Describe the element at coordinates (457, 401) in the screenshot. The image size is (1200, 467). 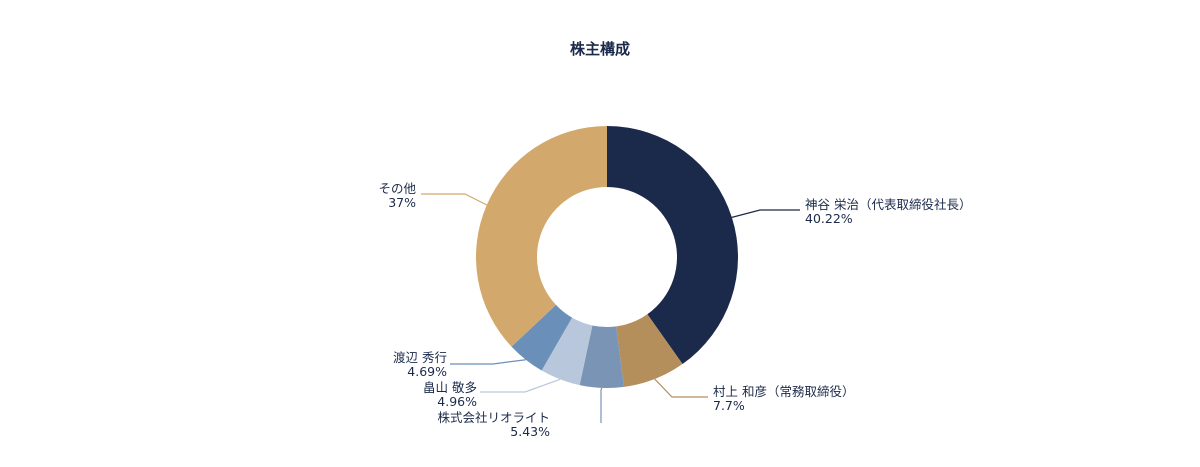
I see `slice-label-value: 4.96%` at that location.